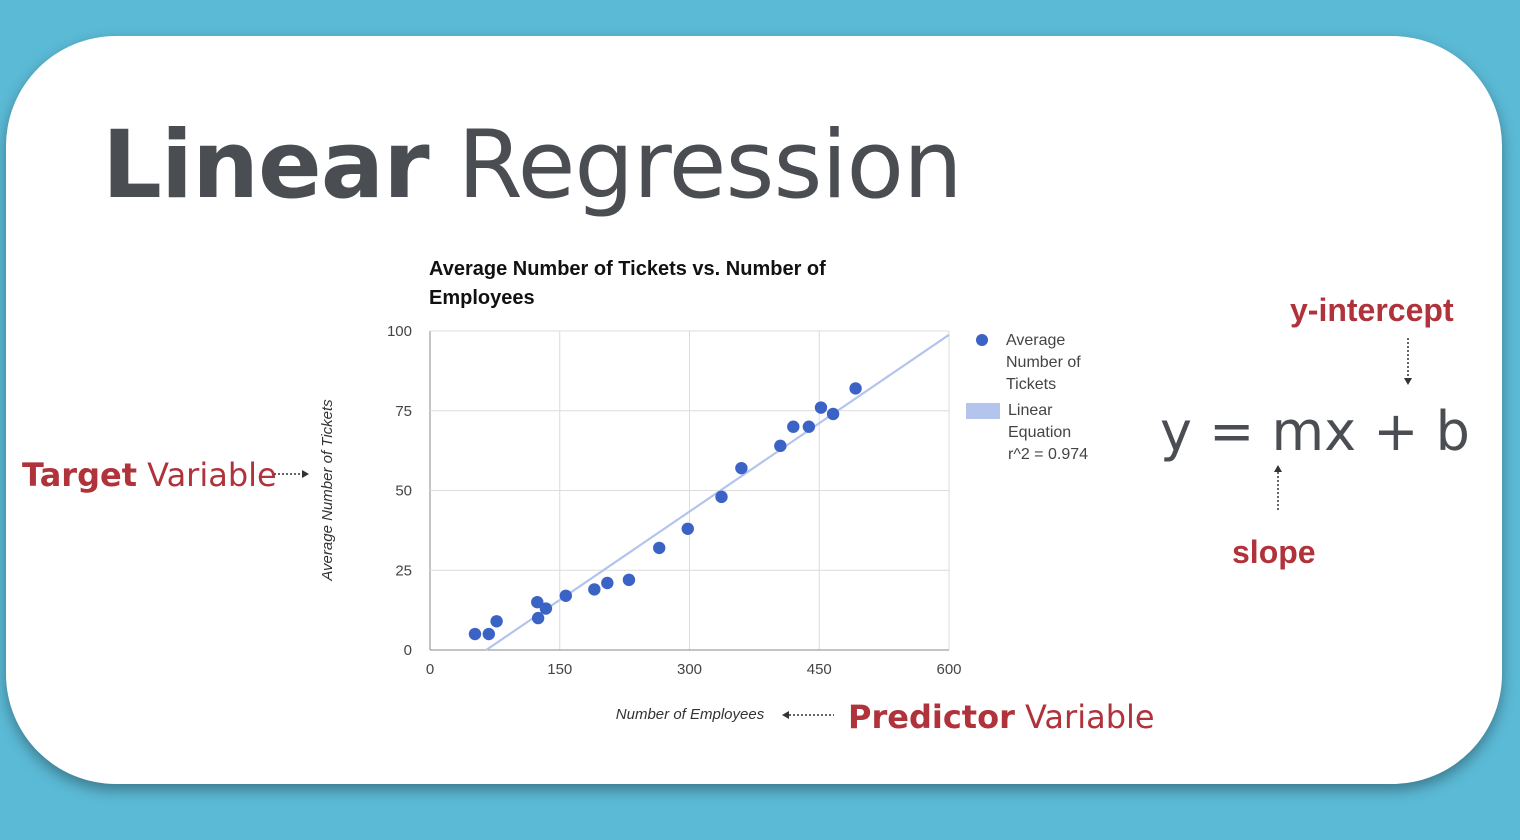 The width and height of the screenshot is (1520, 840). I want to click on predictor-arrow-icon, so click(808, 715).